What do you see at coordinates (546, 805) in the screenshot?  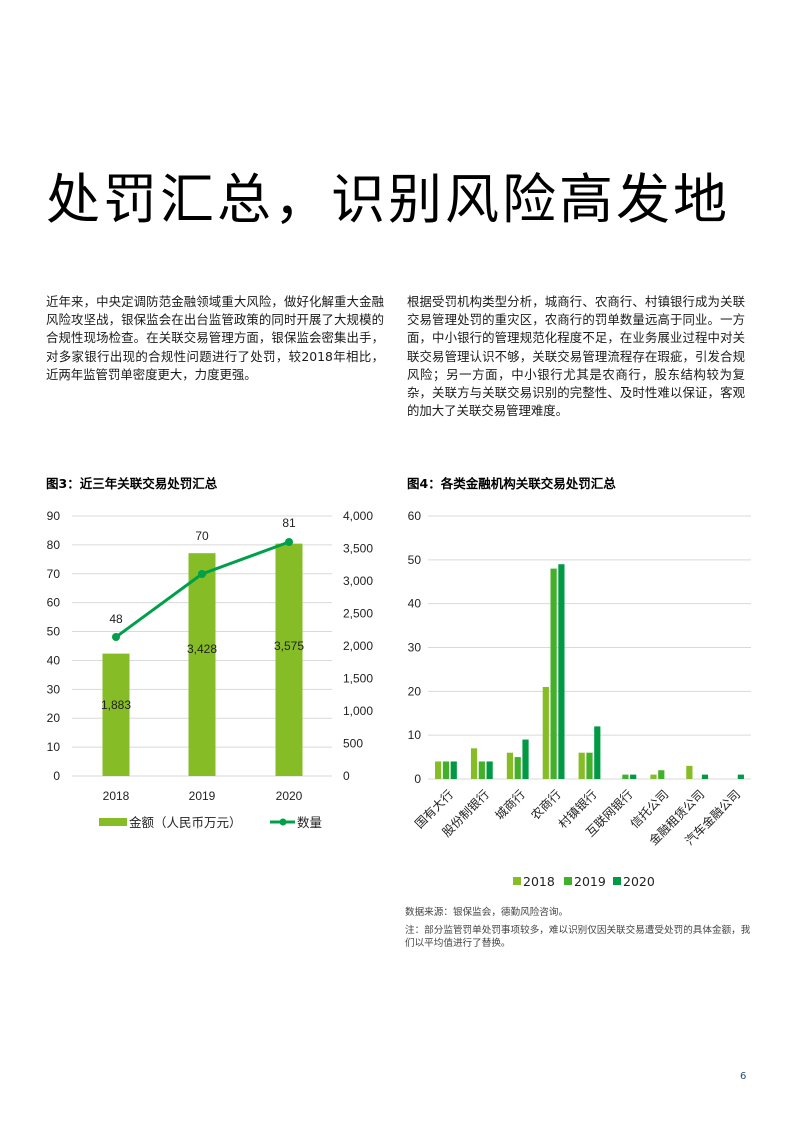 I see `institution-label: 农商行` at bounding box center [546, 805].